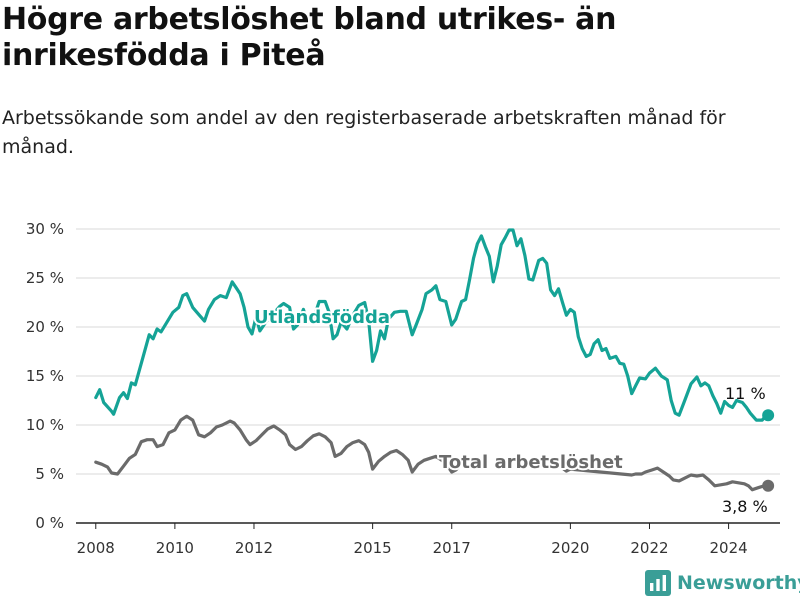 The image size is (800, 600). I want to click on x-tick-label: 2010, so click(175, 548).